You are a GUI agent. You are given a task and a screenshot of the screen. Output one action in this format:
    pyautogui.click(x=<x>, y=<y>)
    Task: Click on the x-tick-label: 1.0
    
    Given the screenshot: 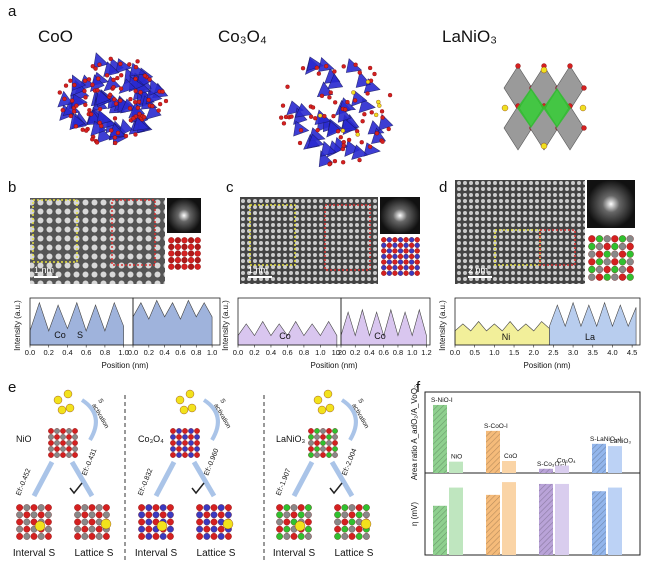 What is the action you would take?
    pyautogui.click(x=123, y=352)
    